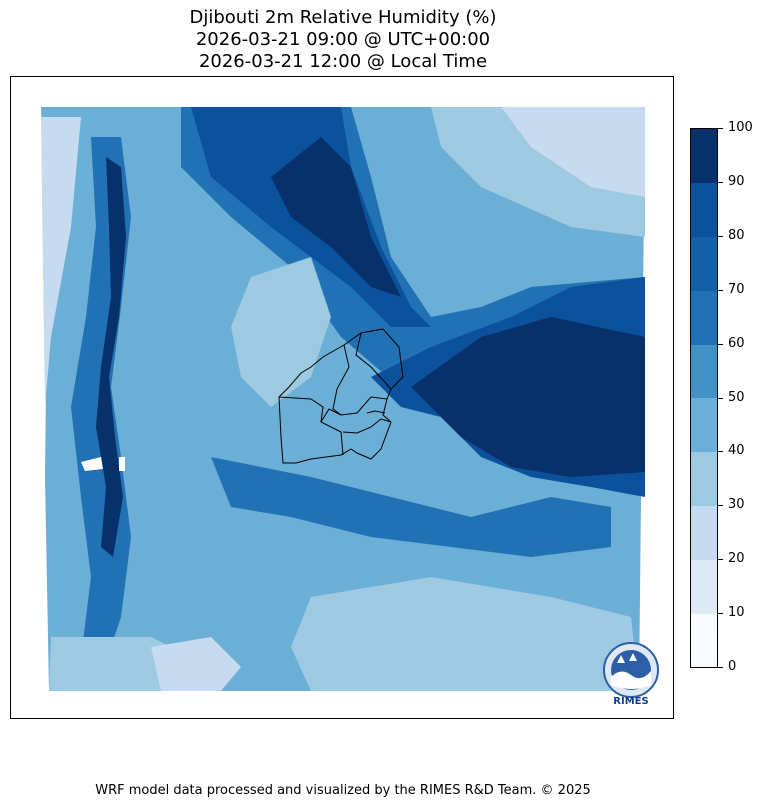 The height and width of the screenshot is (808, 764). Describe the element at coordinates (336, 217) in the screenshot. I see `saturated-core-north` at that location.